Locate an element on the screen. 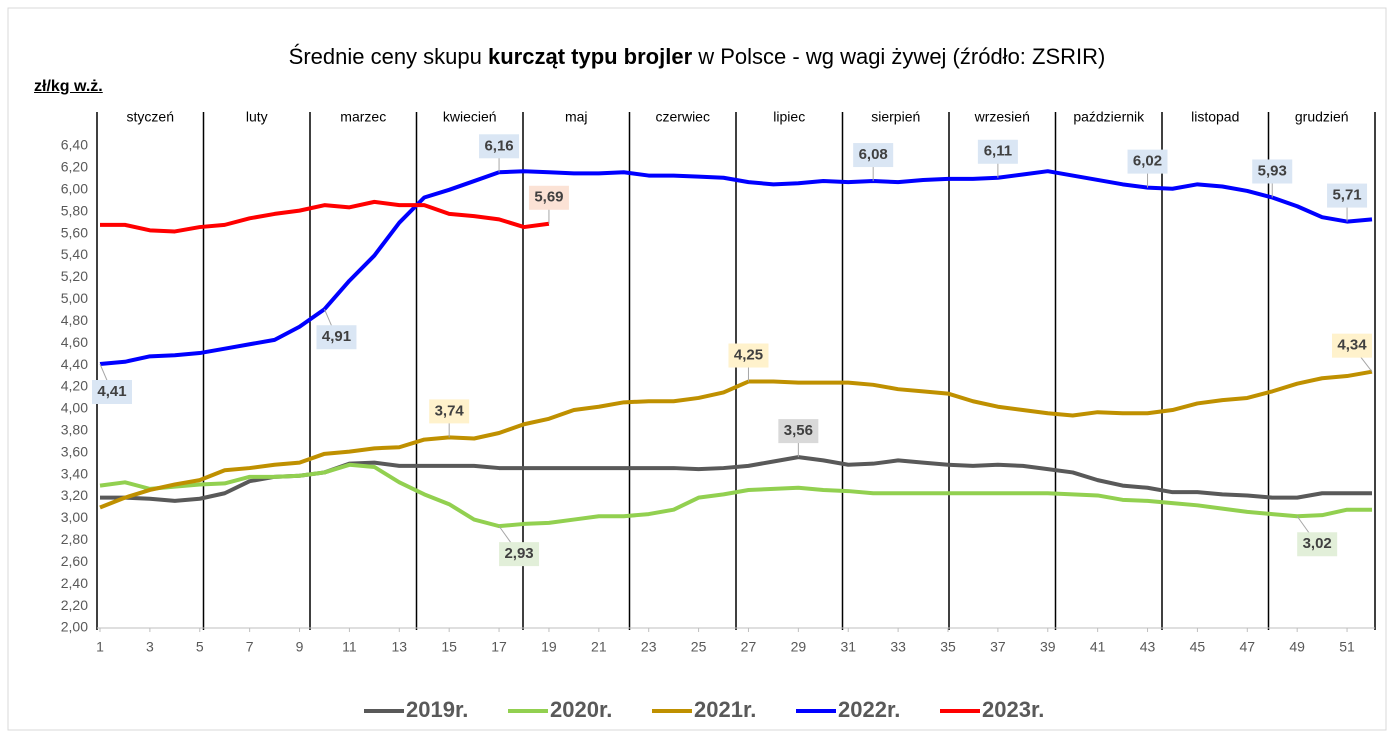 The image size is (1394, 738). data-label: 5,71 is located at coordinates (1346, 195).